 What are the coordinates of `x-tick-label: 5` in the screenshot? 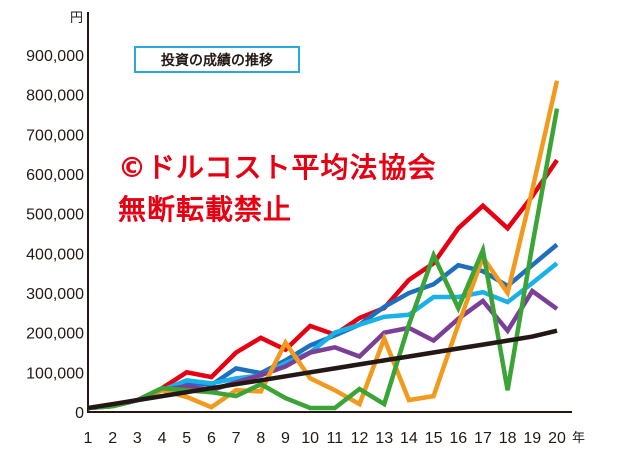 It's located at (186, 438).